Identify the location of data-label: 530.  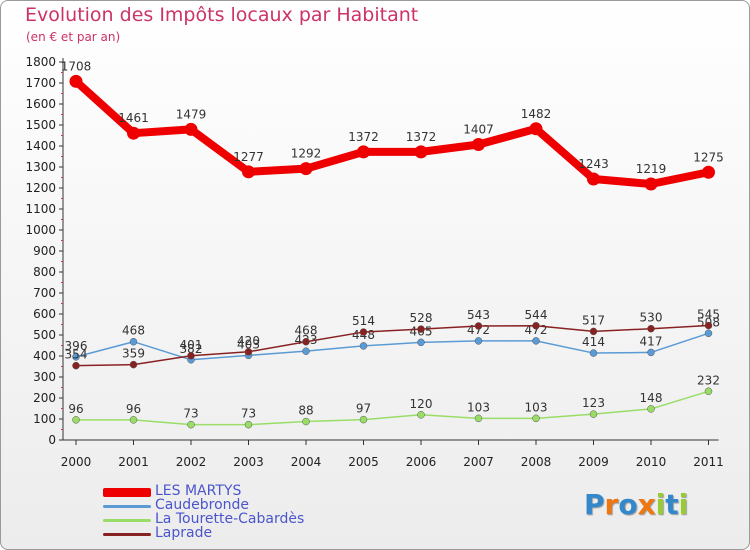
(651, 318).